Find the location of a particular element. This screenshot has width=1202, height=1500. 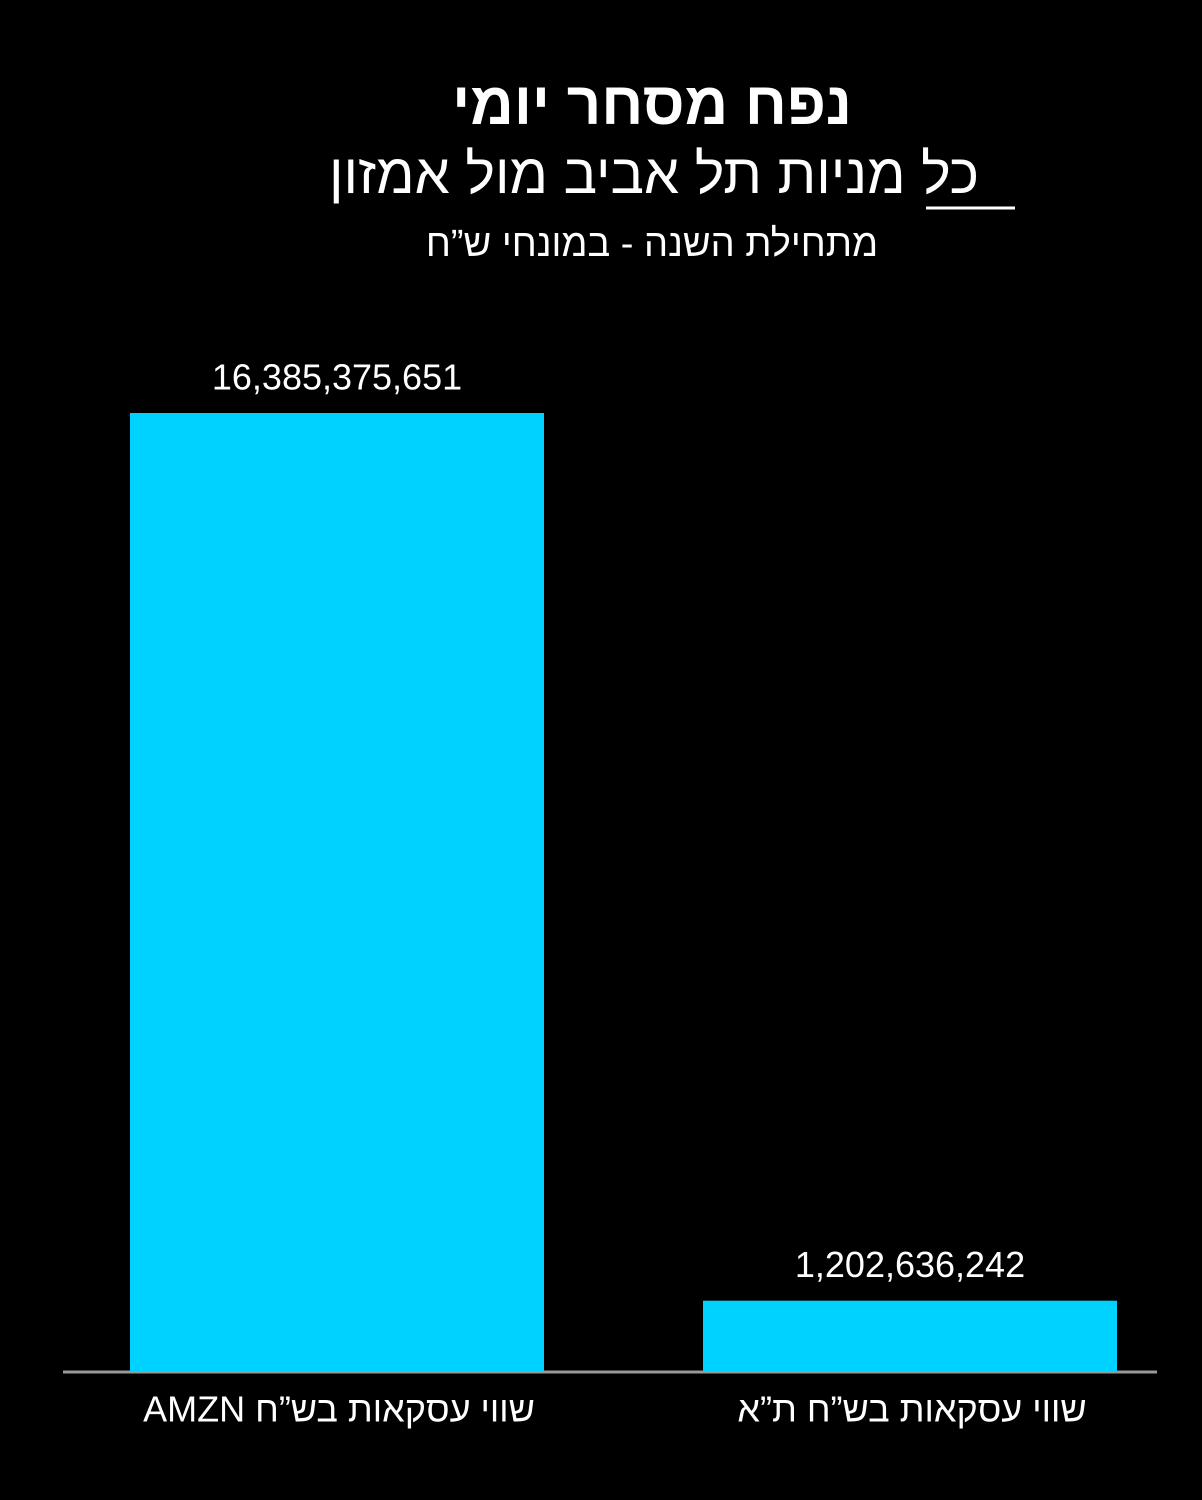

x-tick-label: שווי עסקאות בש”ח AMZN is located at coordinates (339, 1409).